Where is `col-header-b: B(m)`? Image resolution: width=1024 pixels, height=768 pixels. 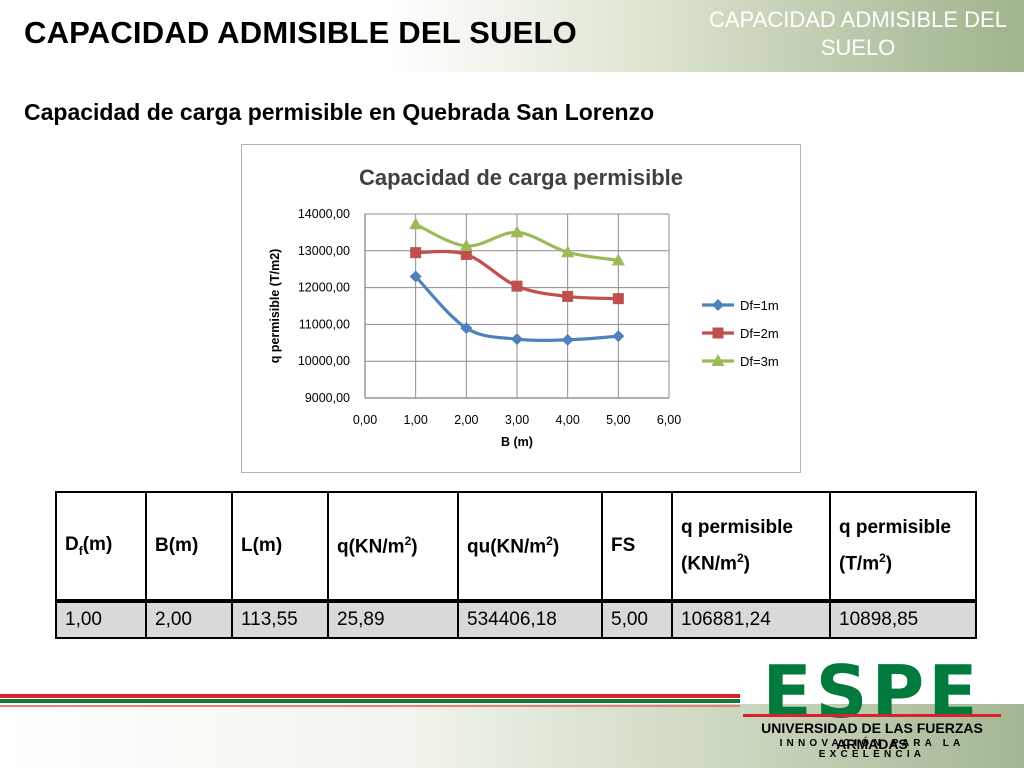 col-header-b: B(m) is located at coordinates (189, 547).